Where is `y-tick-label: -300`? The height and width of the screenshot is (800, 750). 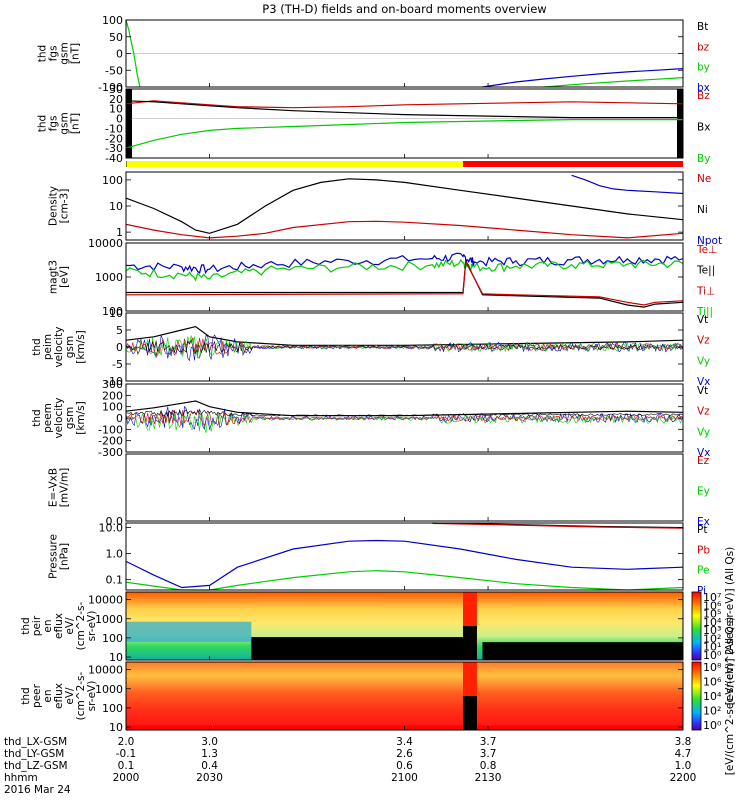 y-tick-label: -300 is located at coordinates (110, 452).